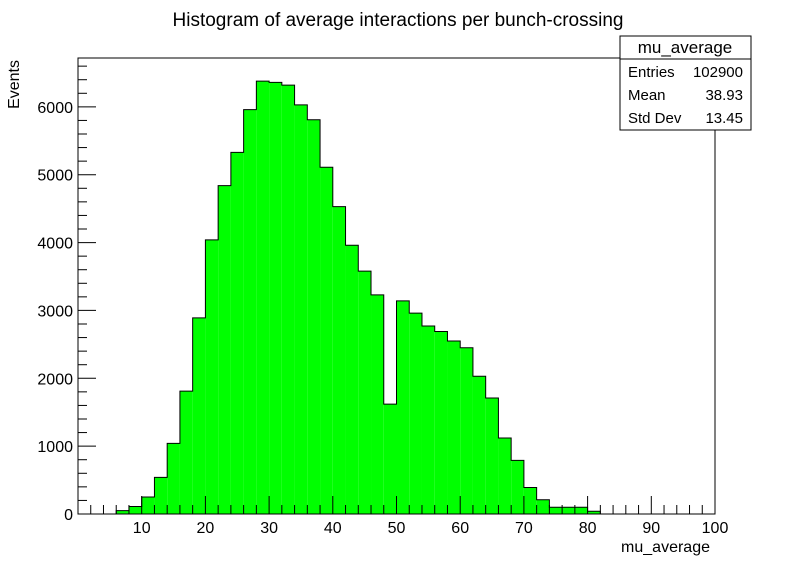 The image size is (796, 572). What do you see at coordinates (55, 108) in the screenshot?
I see `y-tick-label: 6000` at bounding box center [55, 108].